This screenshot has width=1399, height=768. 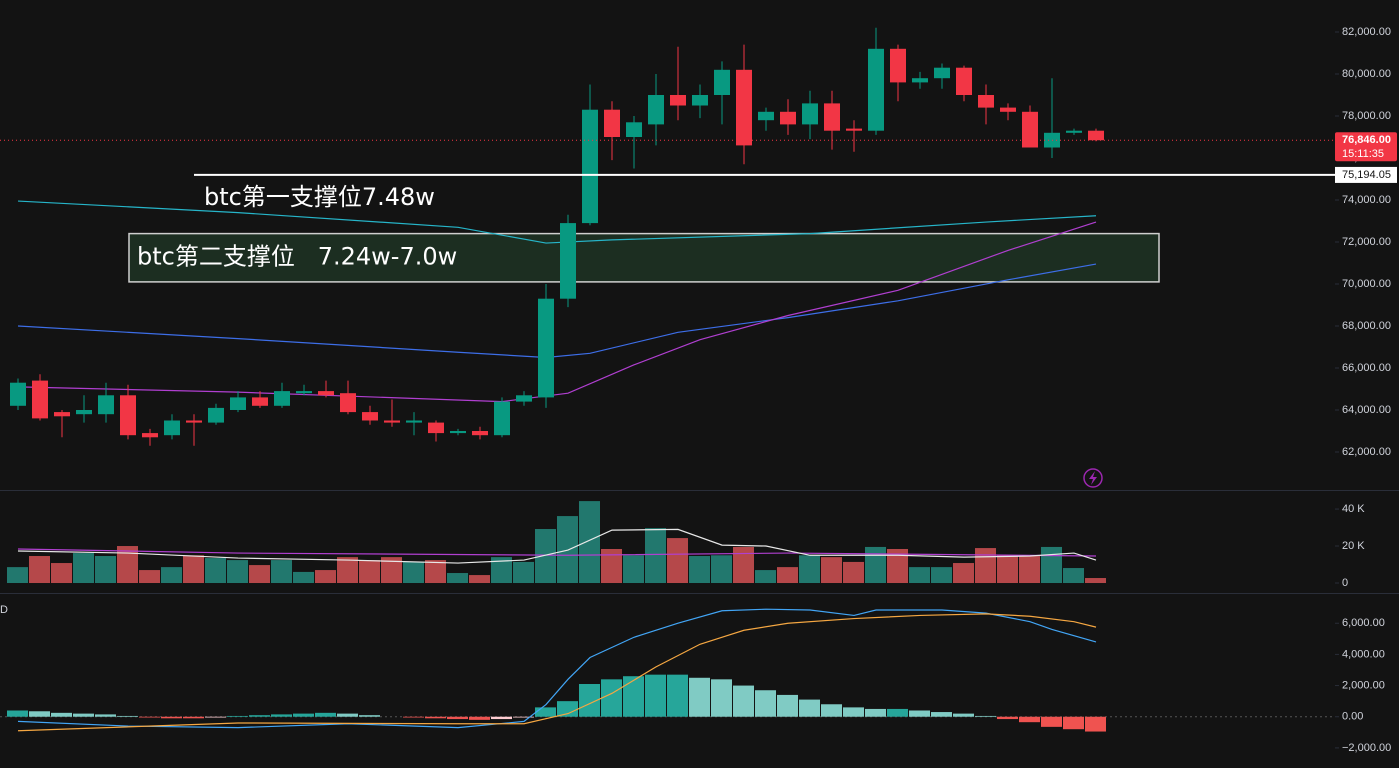 I want to click on y-tick-label: 2,000.00, so click(x=1363, y=685).